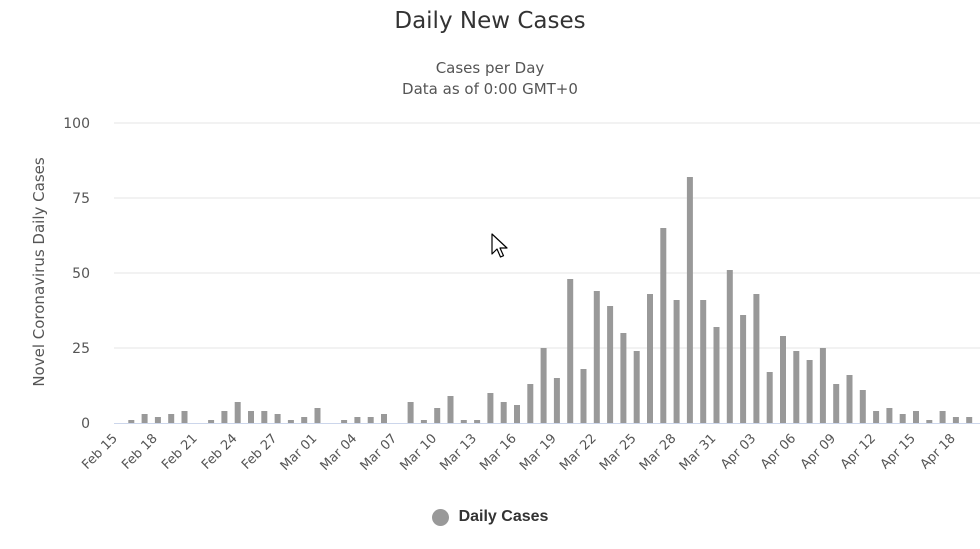 Image resolution: width=980 pixels, height=549 pixels. I want to click on subtitle-line-1: Cases per Day, so click(490, 68).